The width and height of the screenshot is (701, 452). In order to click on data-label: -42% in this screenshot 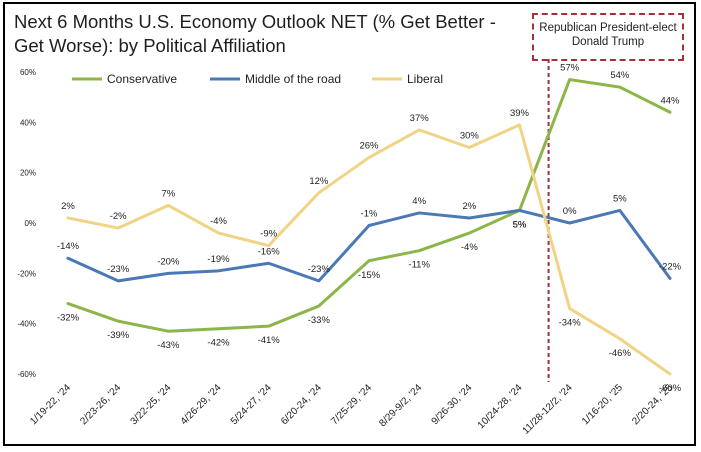, I will do `click(218, 343)`.